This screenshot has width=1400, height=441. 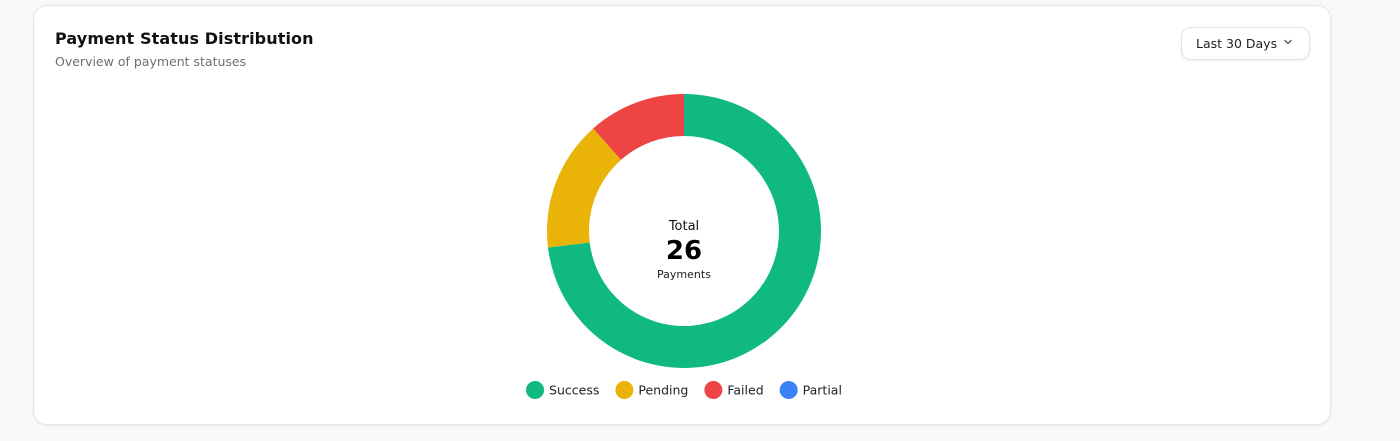 I want to click on card-title: Payment Status Distribution, so click(x=184, y=38).